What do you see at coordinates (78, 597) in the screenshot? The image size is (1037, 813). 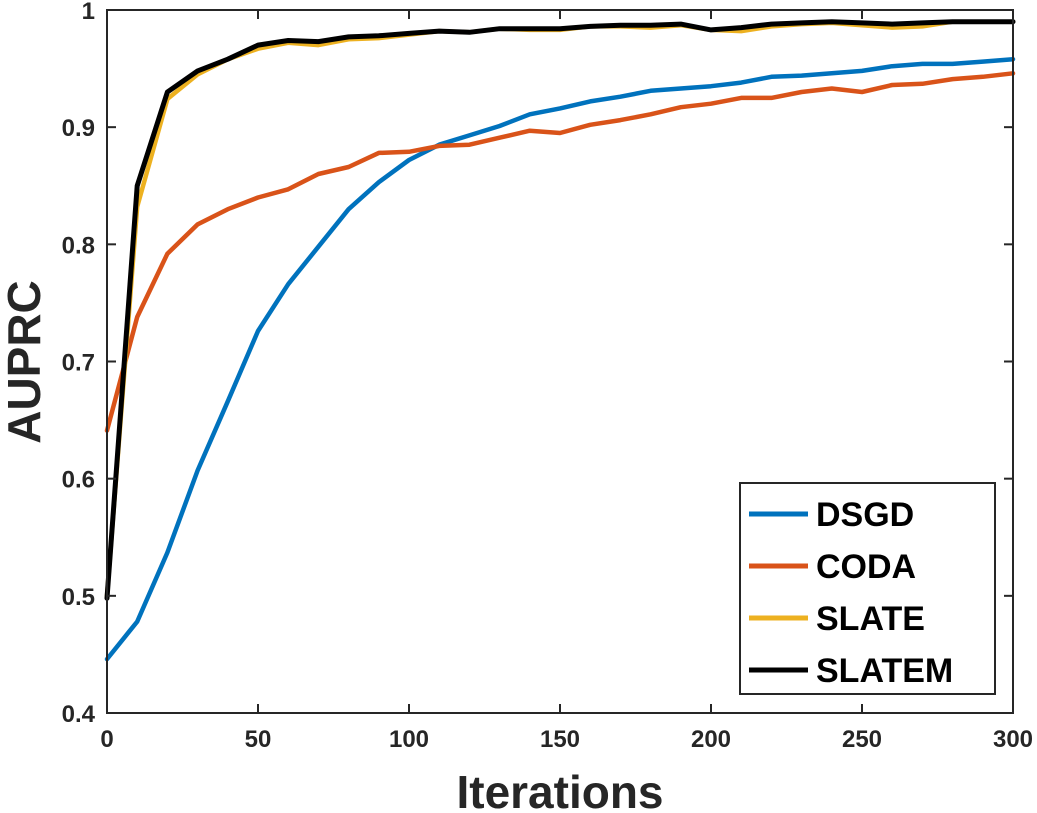 I see `y-tick-label: 0.5` at bounding box center [78, 597].